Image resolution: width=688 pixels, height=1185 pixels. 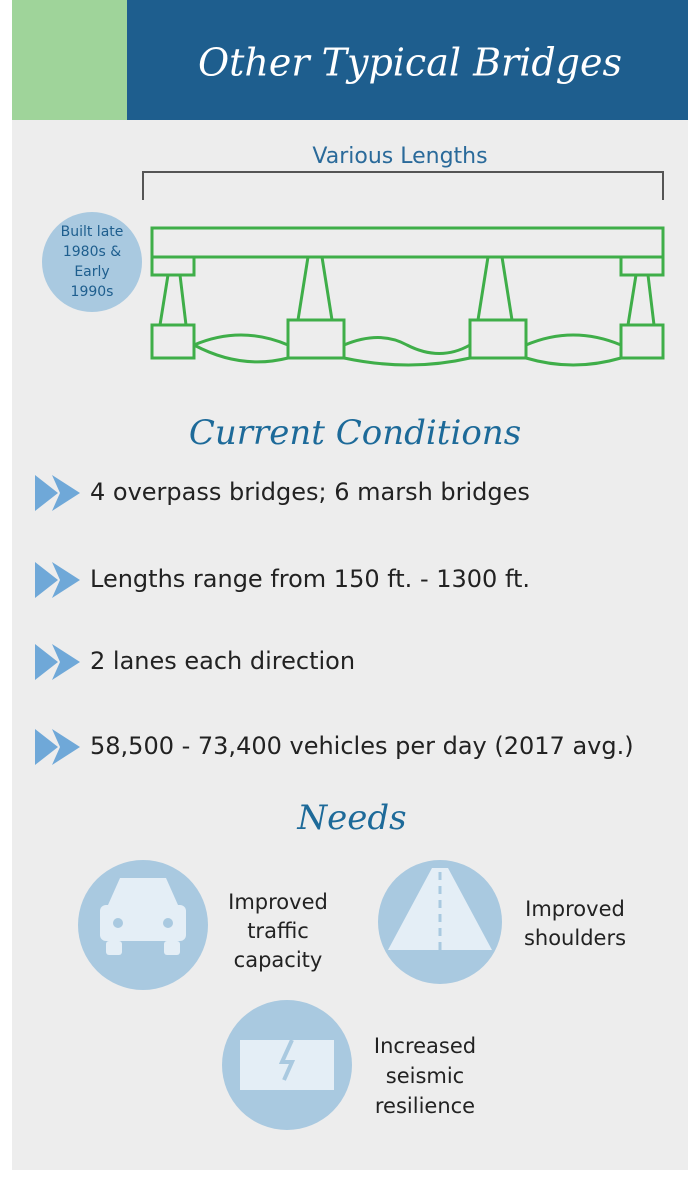 I want to click on need-label: seismic, so click(x=425, y=1076).